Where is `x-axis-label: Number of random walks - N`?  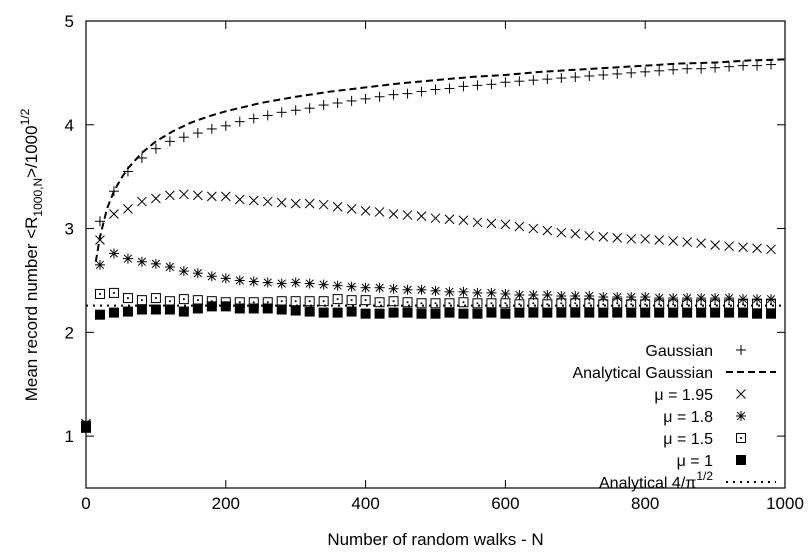 x-axis-label: Number of random walks - N is located at coordinates (435, 539).